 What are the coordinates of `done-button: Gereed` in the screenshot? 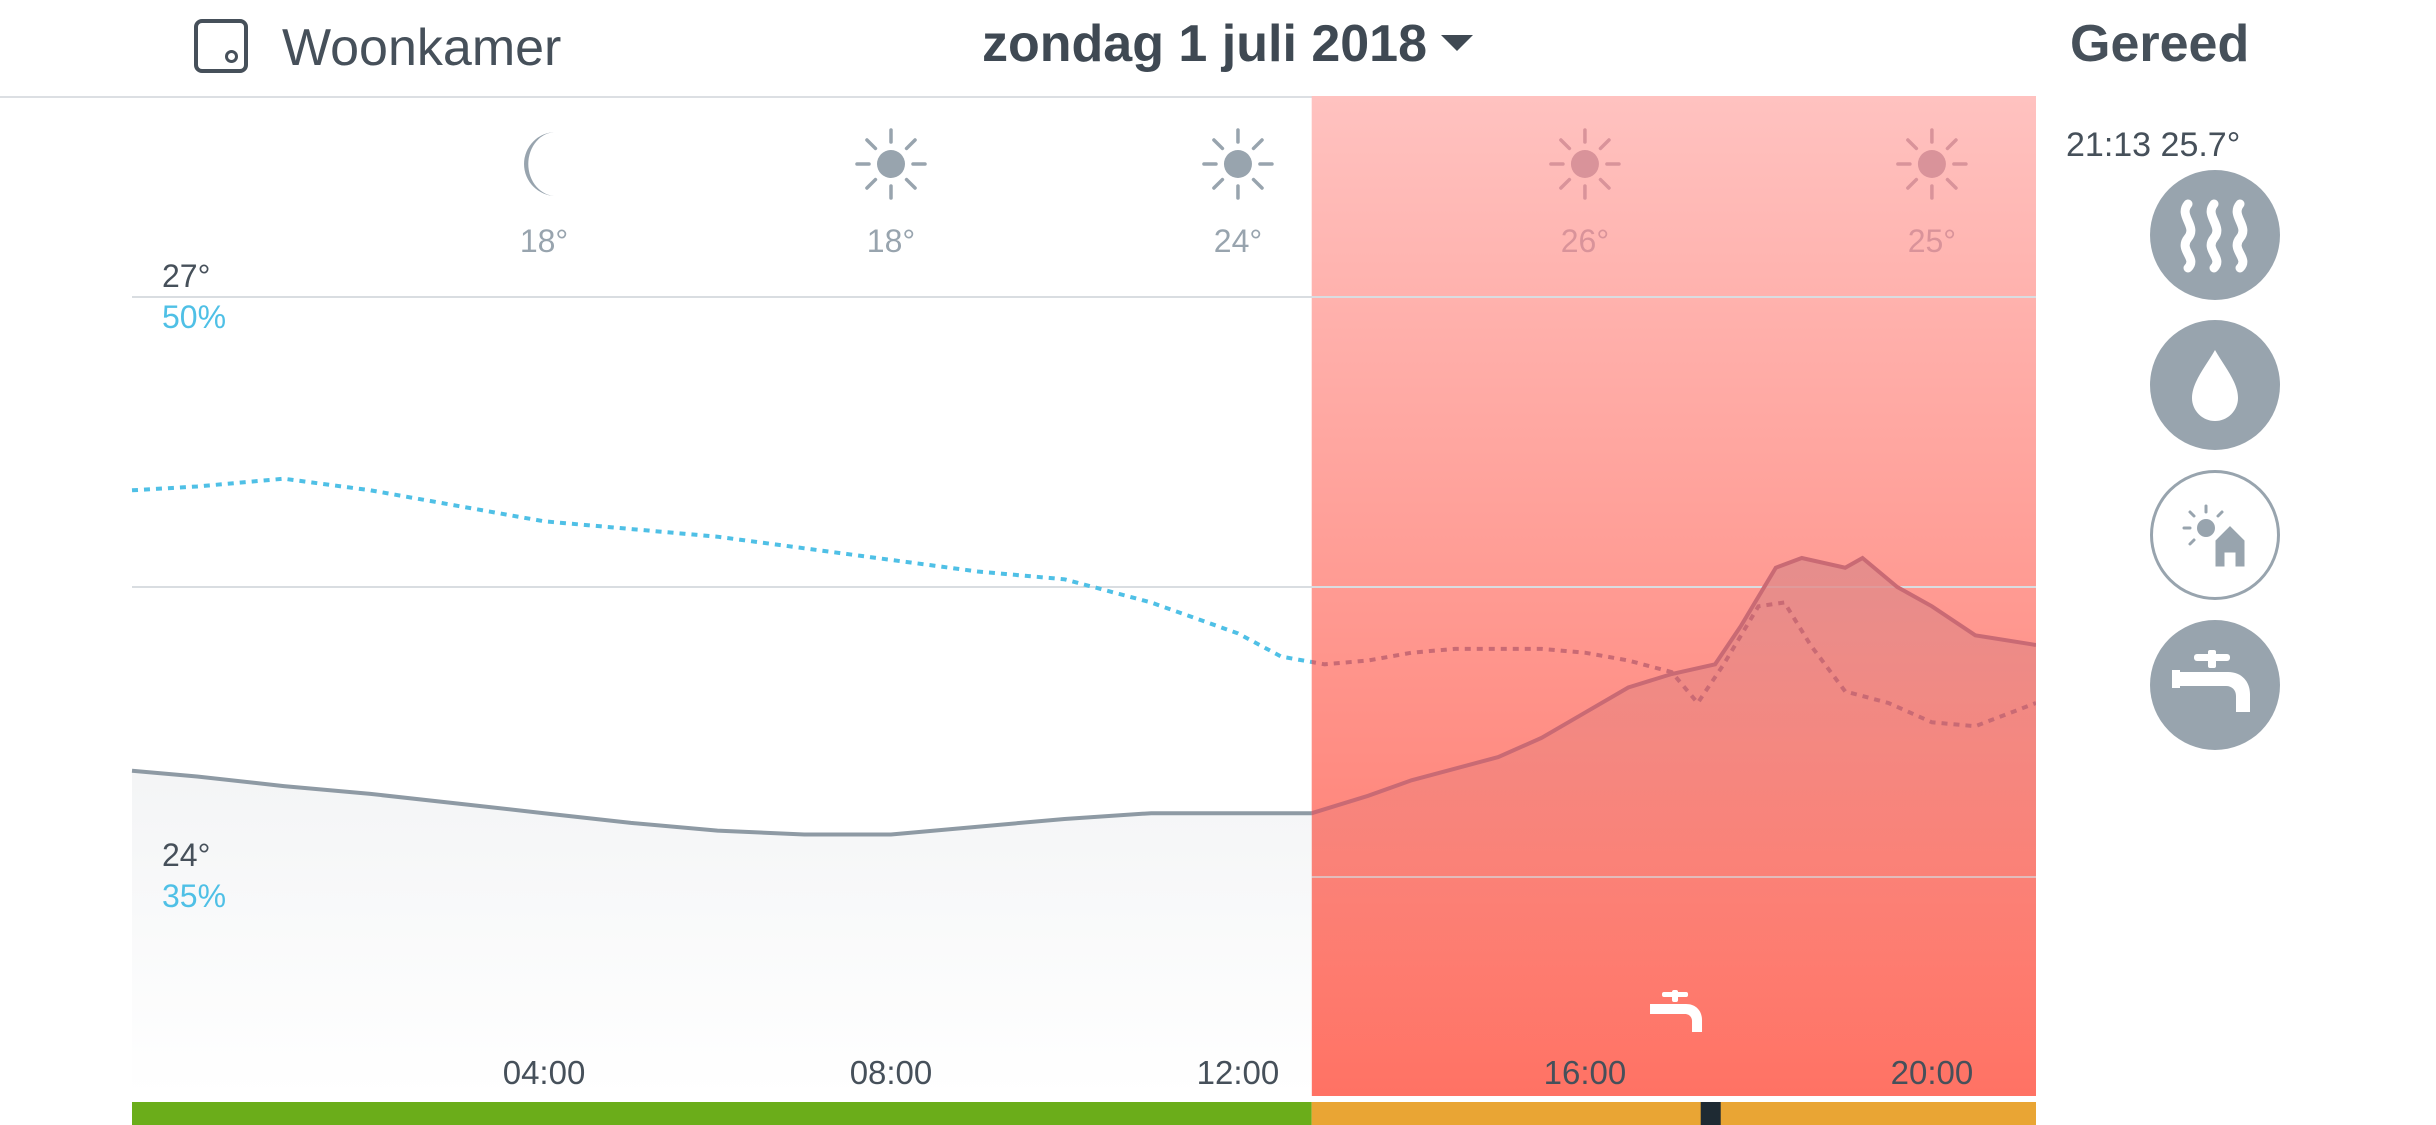 It's located at (2160, 44).